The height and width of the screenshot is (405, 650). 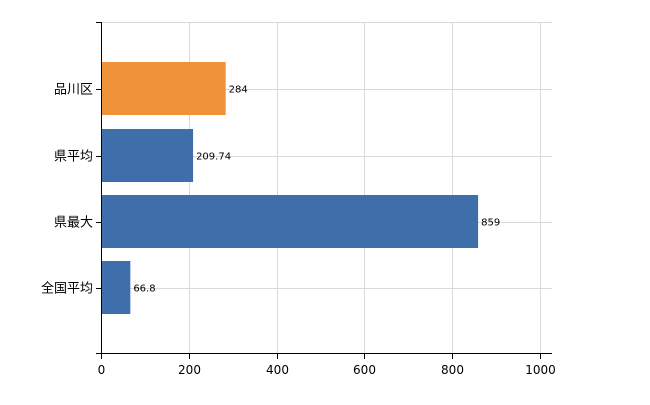 I want to click on data-label-0: 284, so click(x=238, y=90).